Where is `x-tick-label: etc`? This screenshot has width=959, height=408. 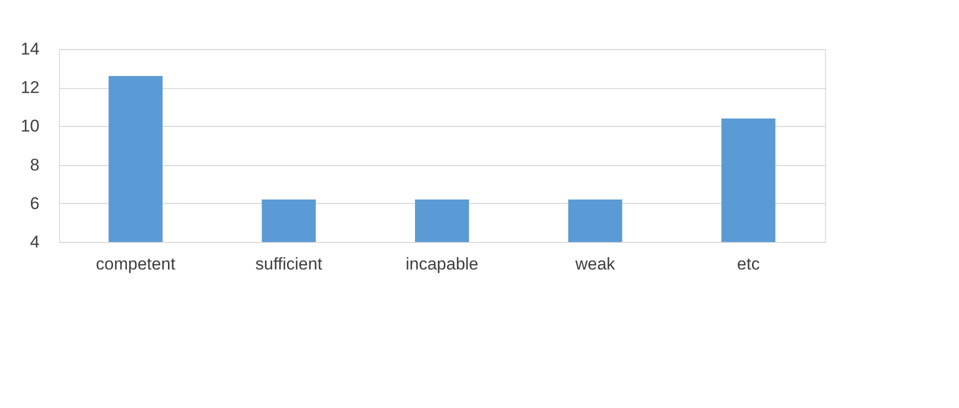
x-tick-label: etc is located at coordinates (748, 264).